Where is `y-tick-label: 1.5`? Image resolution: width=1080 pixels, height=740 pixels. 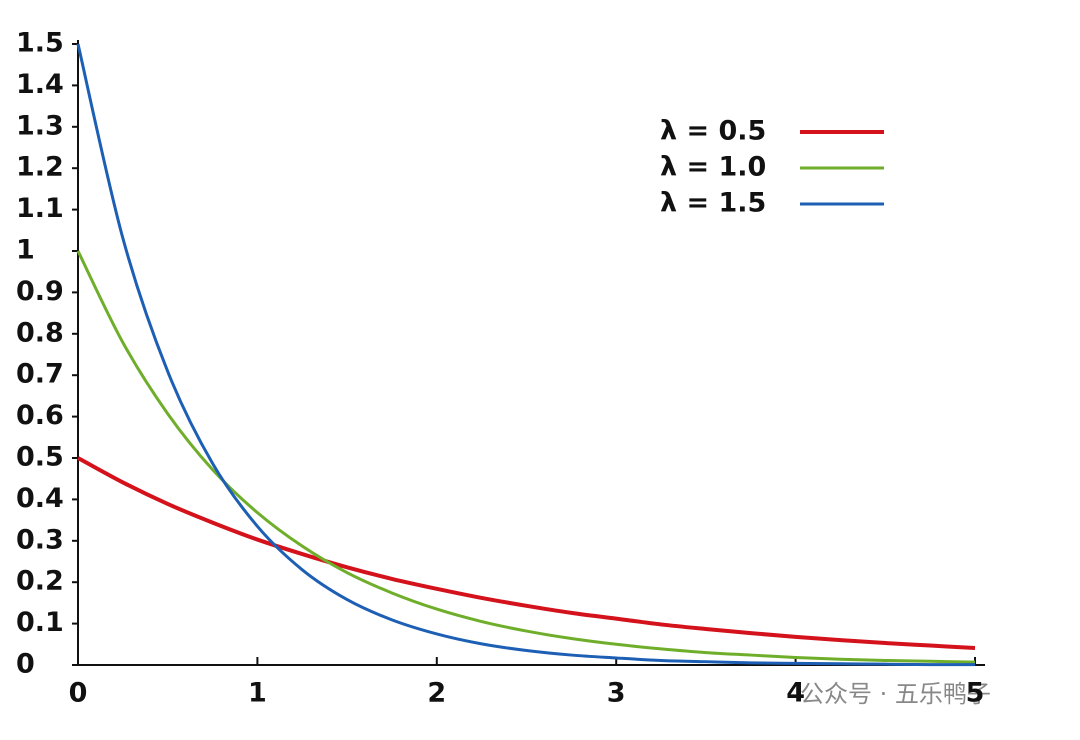 y-tick-label: 1.5 is located at coordinates (40, 43).